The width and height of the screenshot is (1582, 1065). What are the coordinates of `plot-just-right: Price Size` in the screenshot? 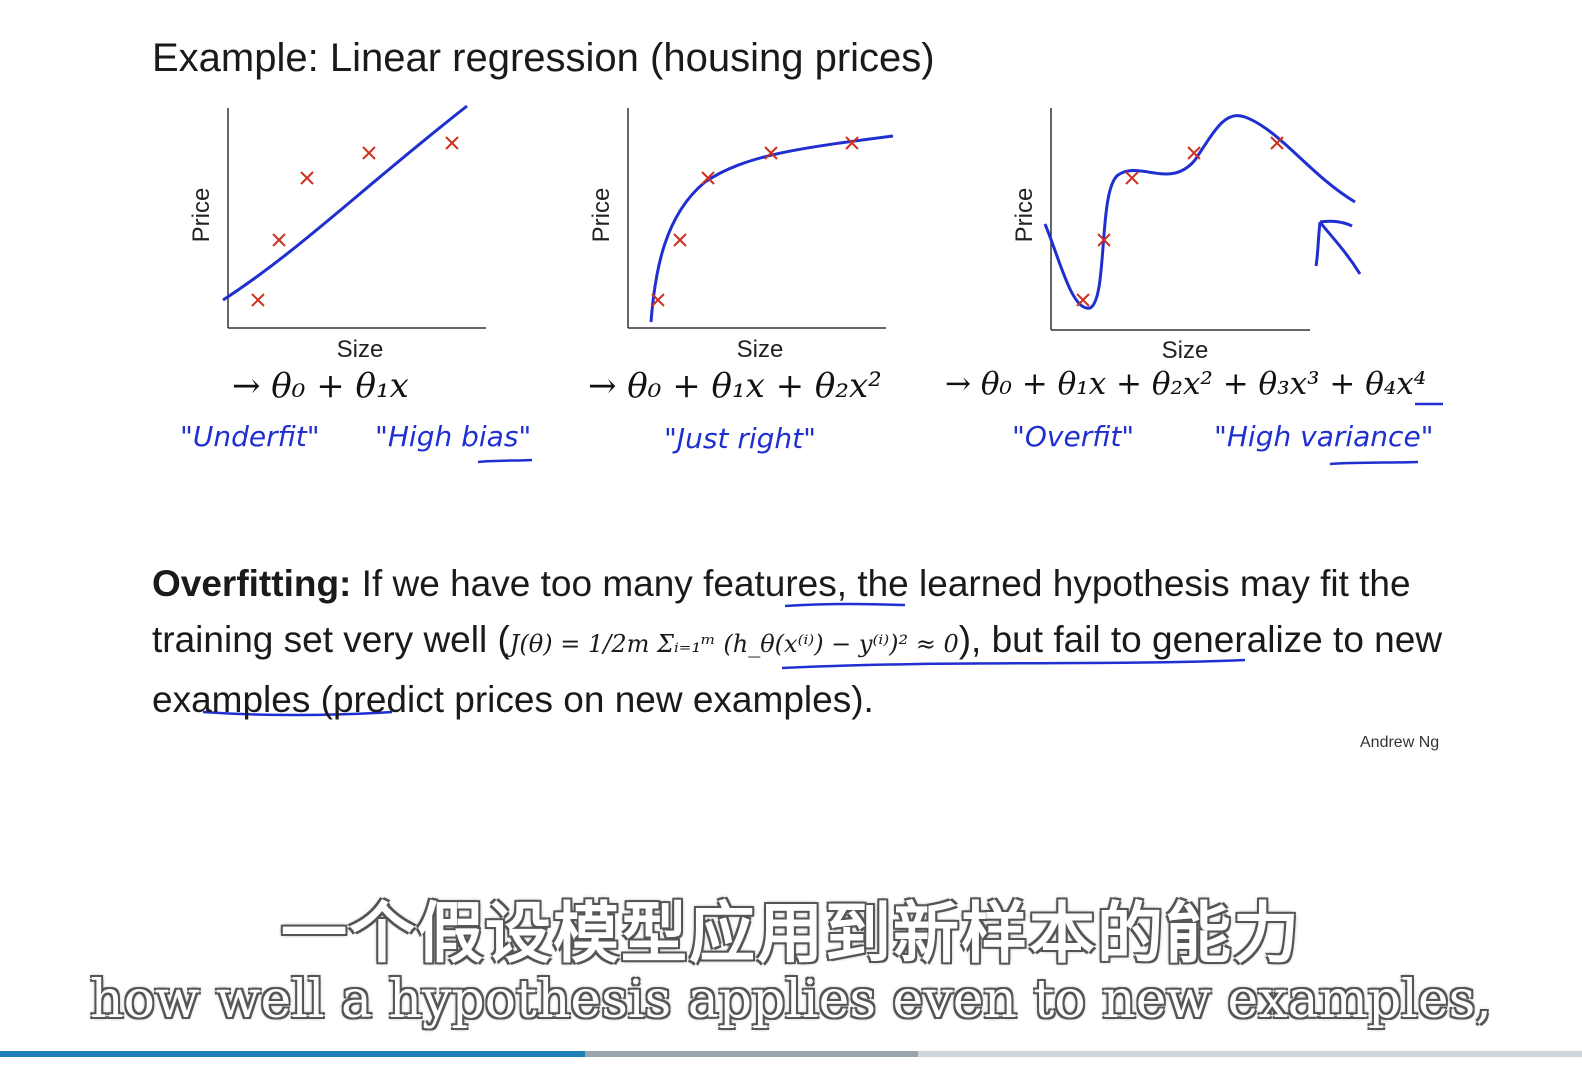 It's located at (741, 235).